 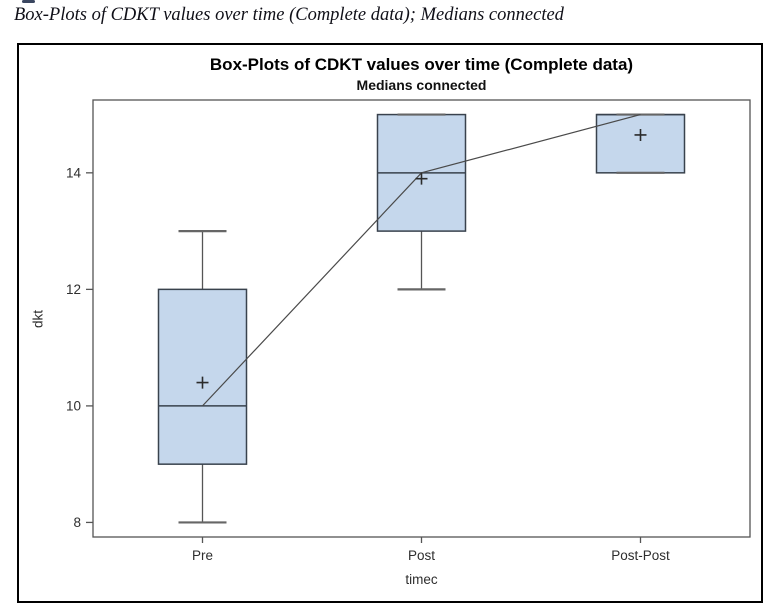 I want to click on y-tick-label: 10, so click(x=73, y=405).